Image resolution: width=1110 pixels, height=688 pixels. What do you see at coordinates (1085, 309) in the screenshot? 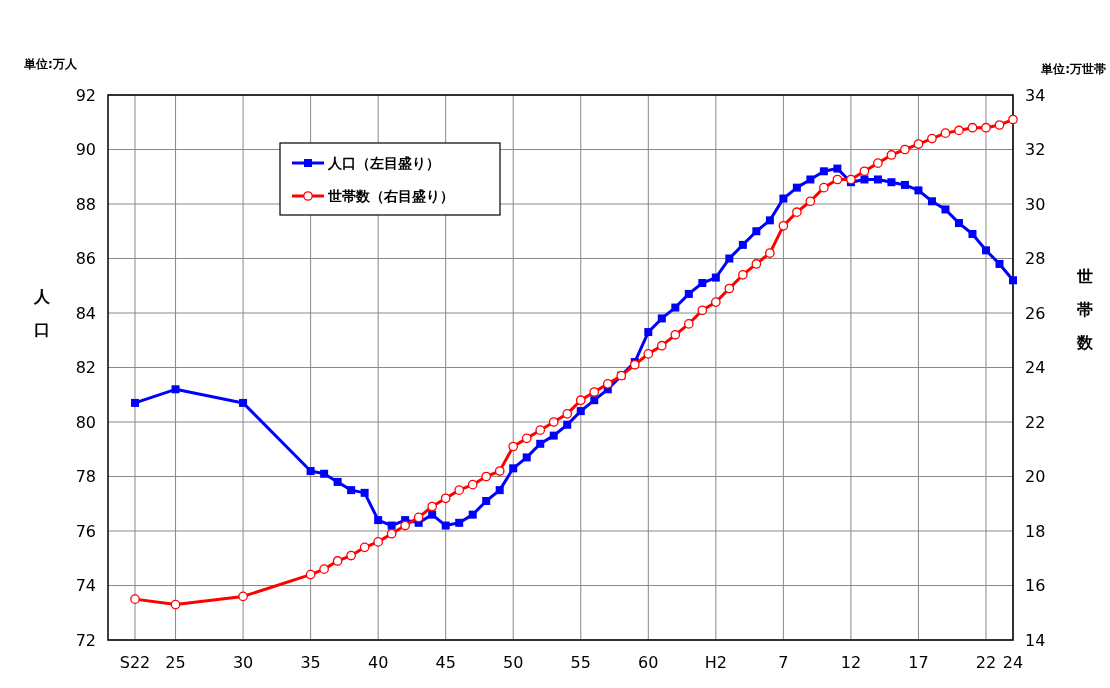
I see `y2-axis-title: 世帯数` at bounding box center [1085, 309].